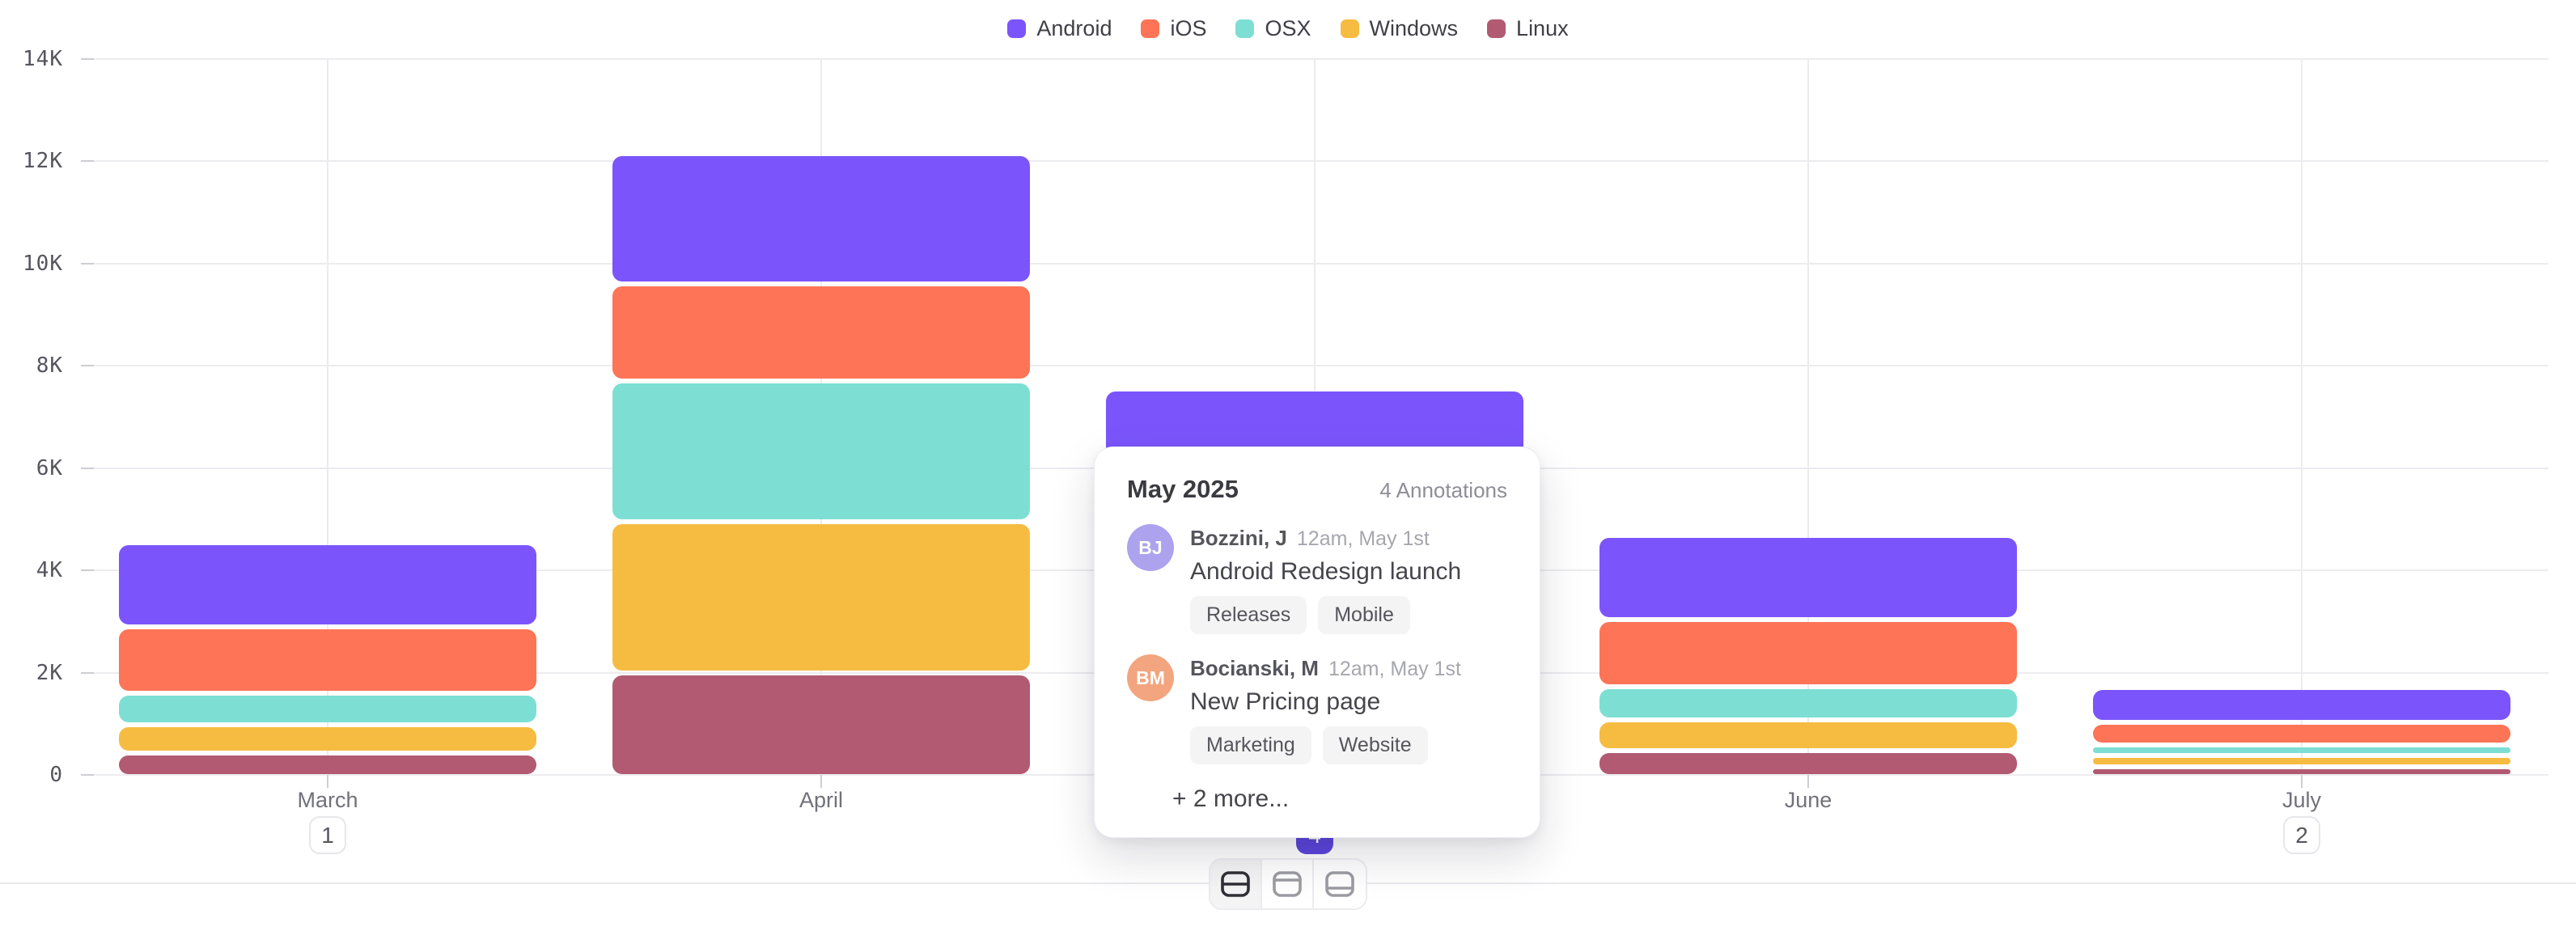  I want to click on panel-split-top-button, so click(1288, 884).